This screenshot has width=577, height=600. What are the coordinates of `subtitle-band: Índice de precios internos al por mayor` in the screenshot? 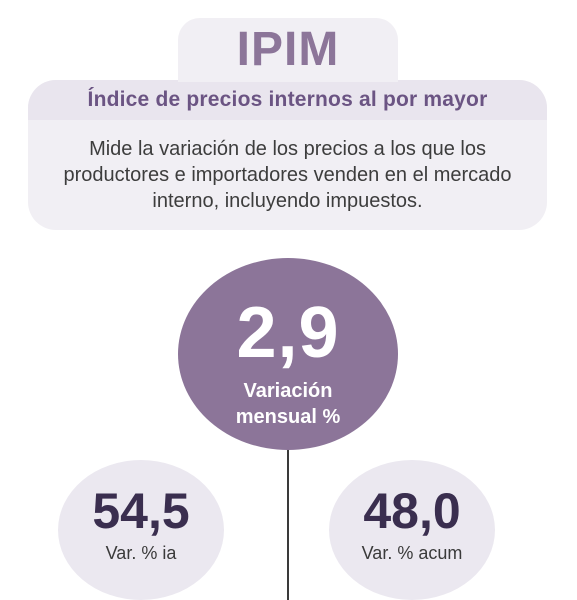 It's located at (287, 100).